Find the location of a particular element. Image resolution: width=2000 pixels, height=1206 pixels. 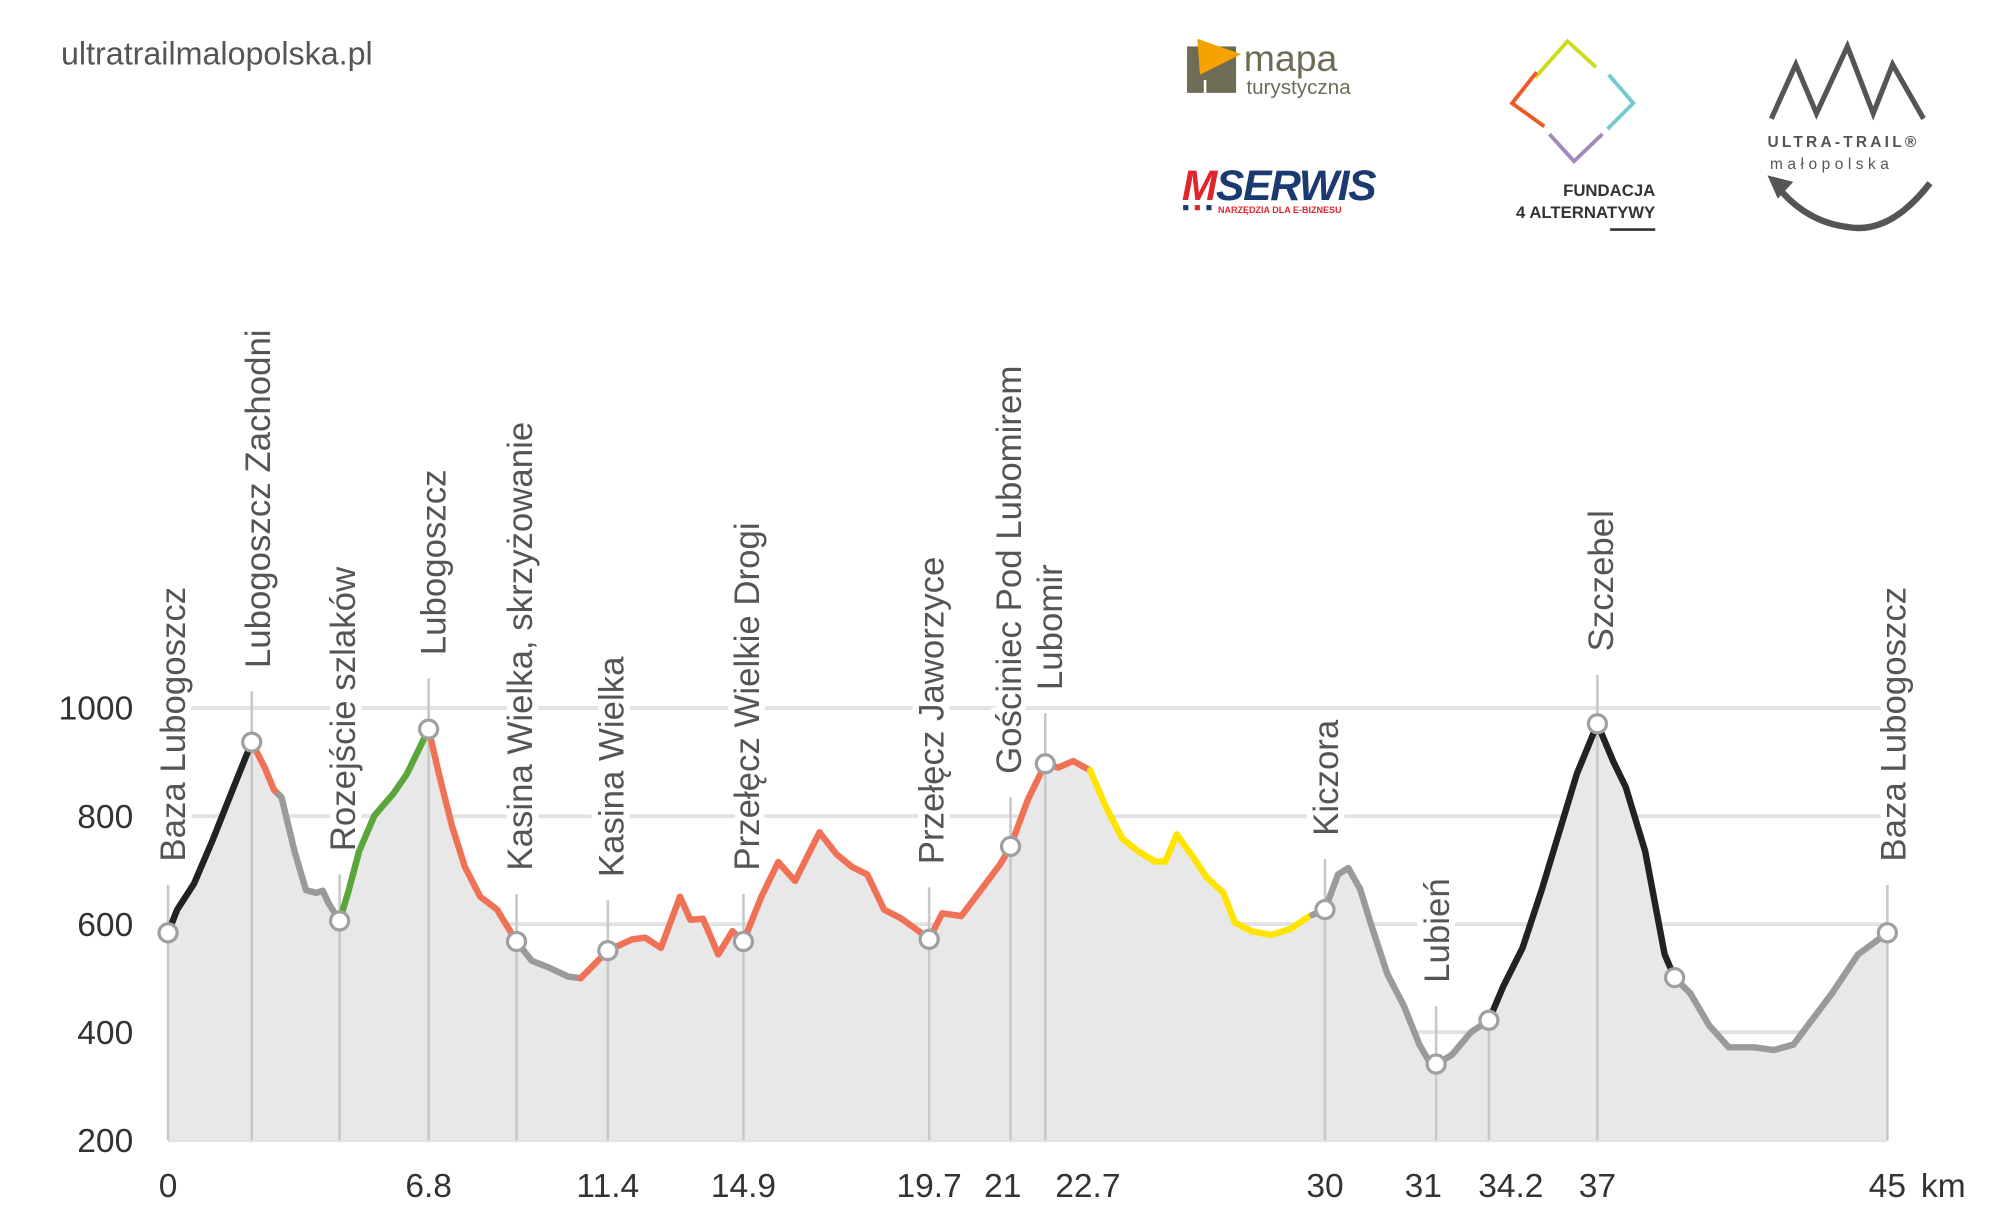

x-tick-label: 6.8 is located at coordinates (428, 1186).